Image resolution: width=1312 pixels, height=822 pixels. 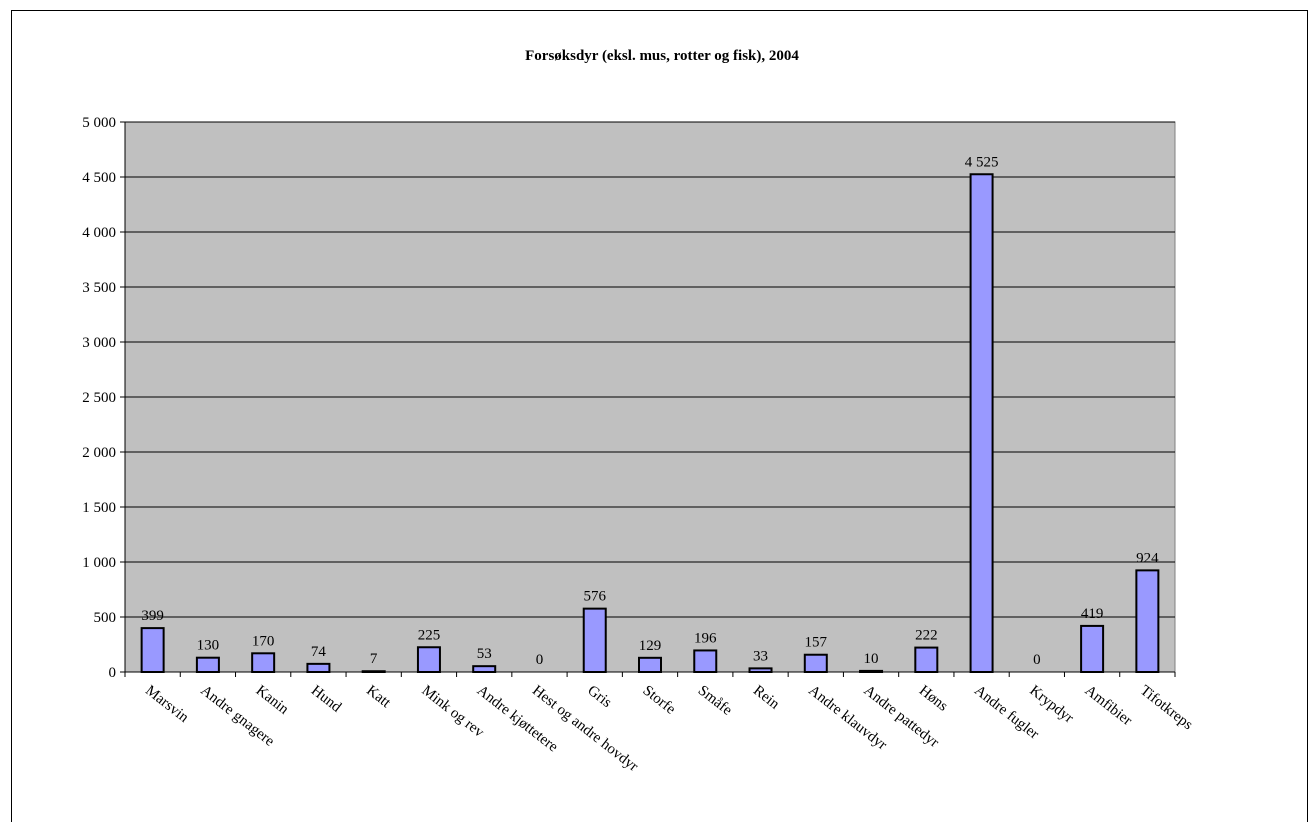 What do you see at coordinates (374, 659) in the screenshot?
I see `data-label: 7` at bounding box center [374, 659].